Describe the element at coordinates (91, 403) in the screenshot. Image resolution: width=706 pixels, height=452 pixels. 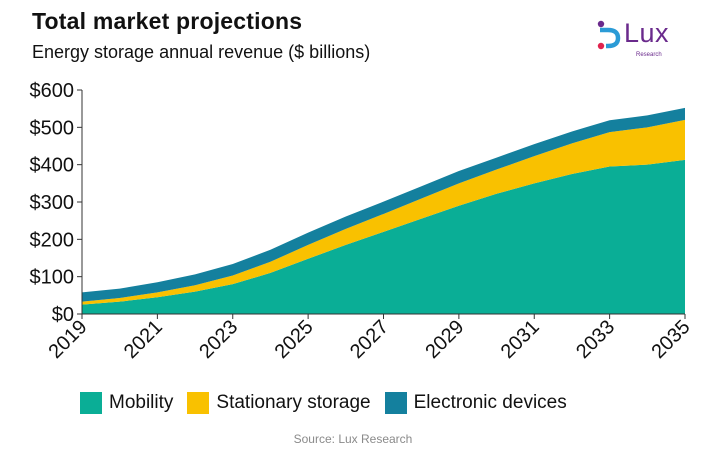
I see `legend-swatch-mobility` at that location.